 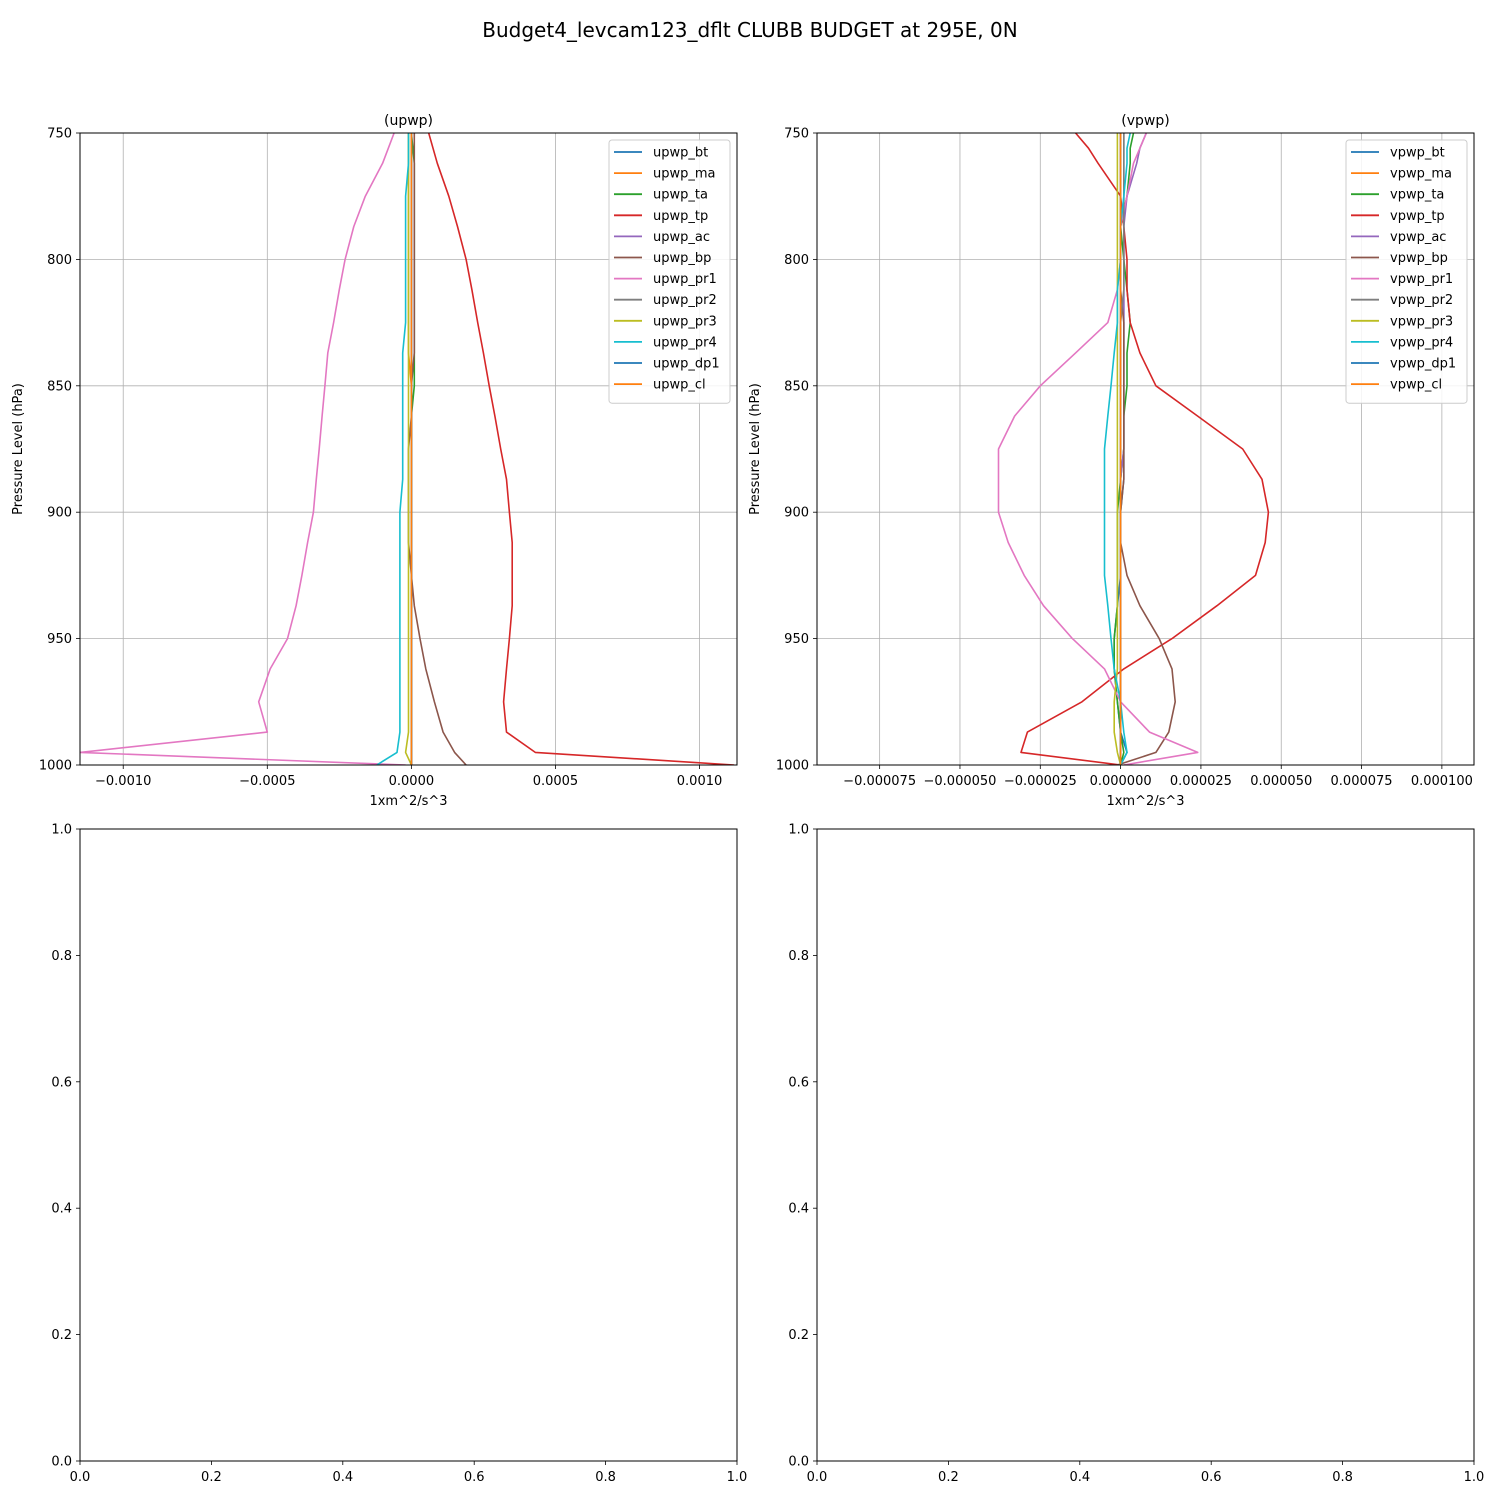 I want to click on legend-label-upwp_ta: upwp_ta, so click(x=680, y=195).